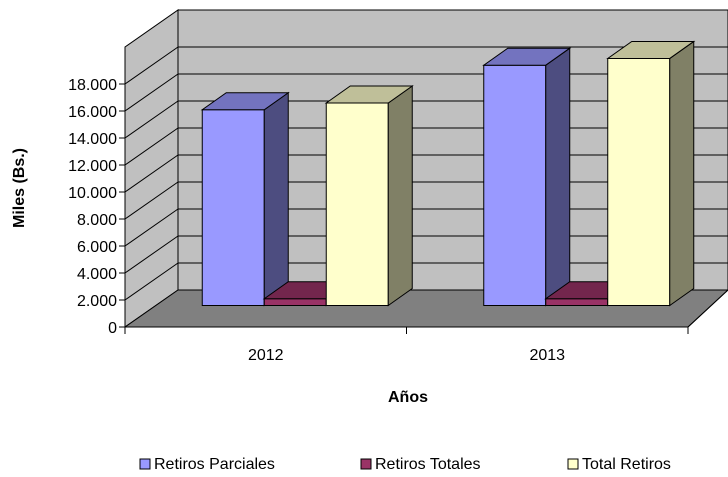 This screenshot has height=477, width=728. Describe the element at coordinates (245, 199) in the screenshot. I see `bar-retiros-parciales-2012` at that location.